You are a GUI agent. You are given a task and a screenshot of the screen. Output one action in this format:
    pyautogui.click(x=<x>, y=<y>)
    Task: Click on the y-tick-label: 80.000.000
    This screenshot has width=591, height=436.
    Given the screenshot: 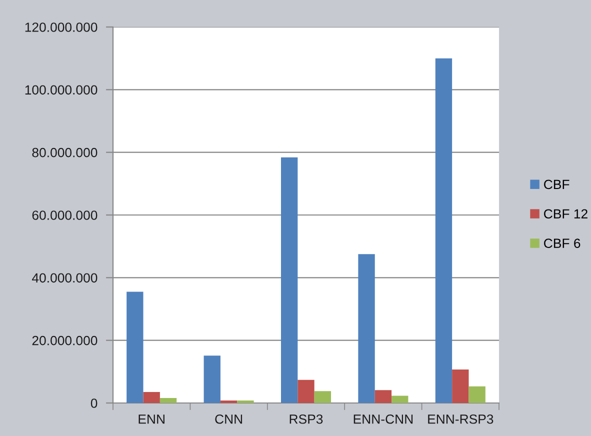 What is the action you would take?
    pyautogui.click(x=65, y=153)
    